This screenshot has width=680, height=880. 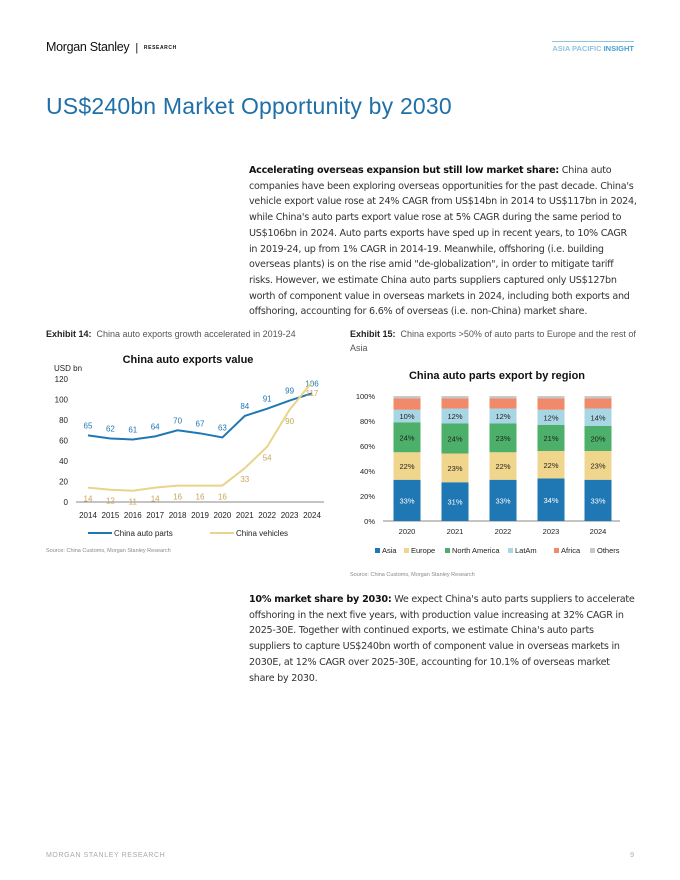 I want to click on data-label: 117, so click(x=312, y=393).